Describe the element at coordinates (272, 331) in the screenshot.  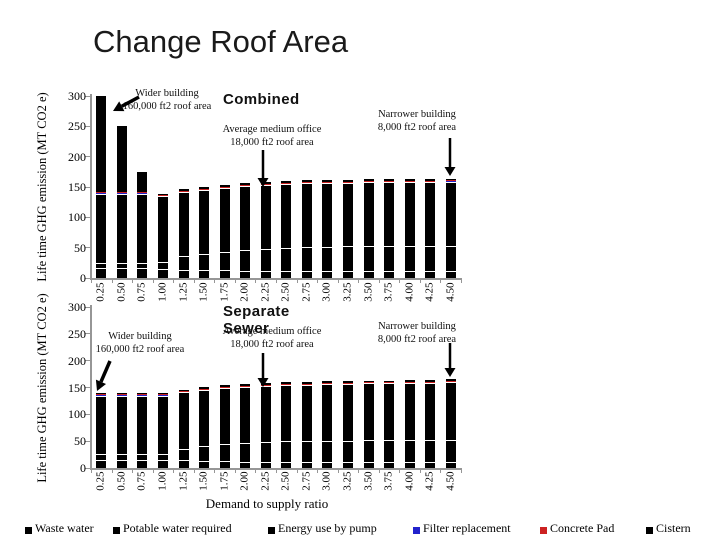
I see `annotation-line: Average medium office` at that location.